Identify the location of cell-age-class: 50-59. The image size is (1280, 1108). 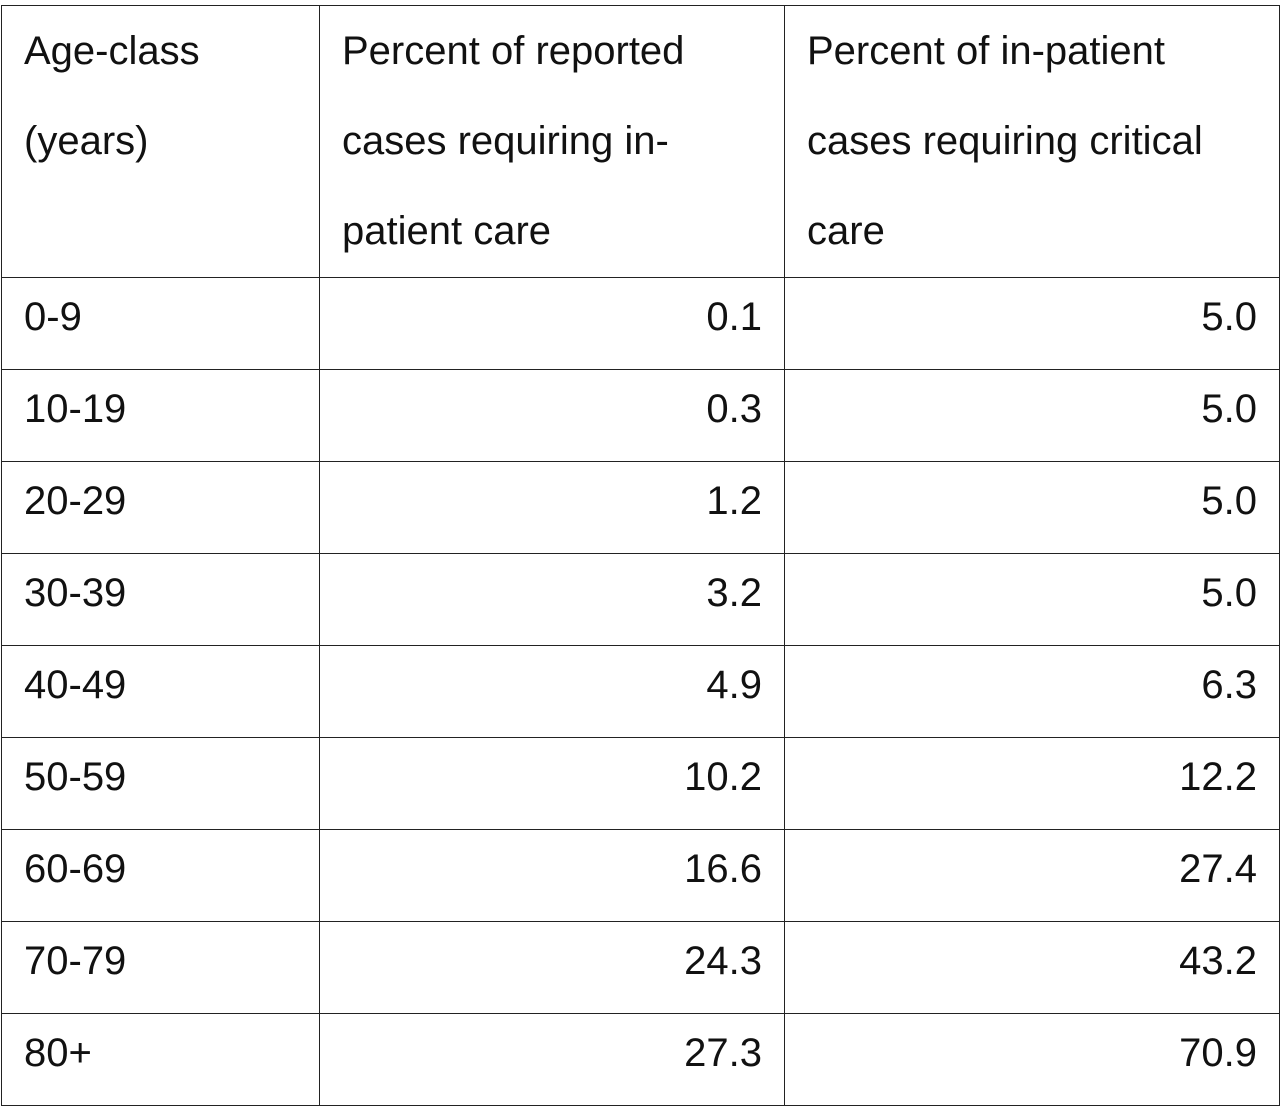
(160, 783).